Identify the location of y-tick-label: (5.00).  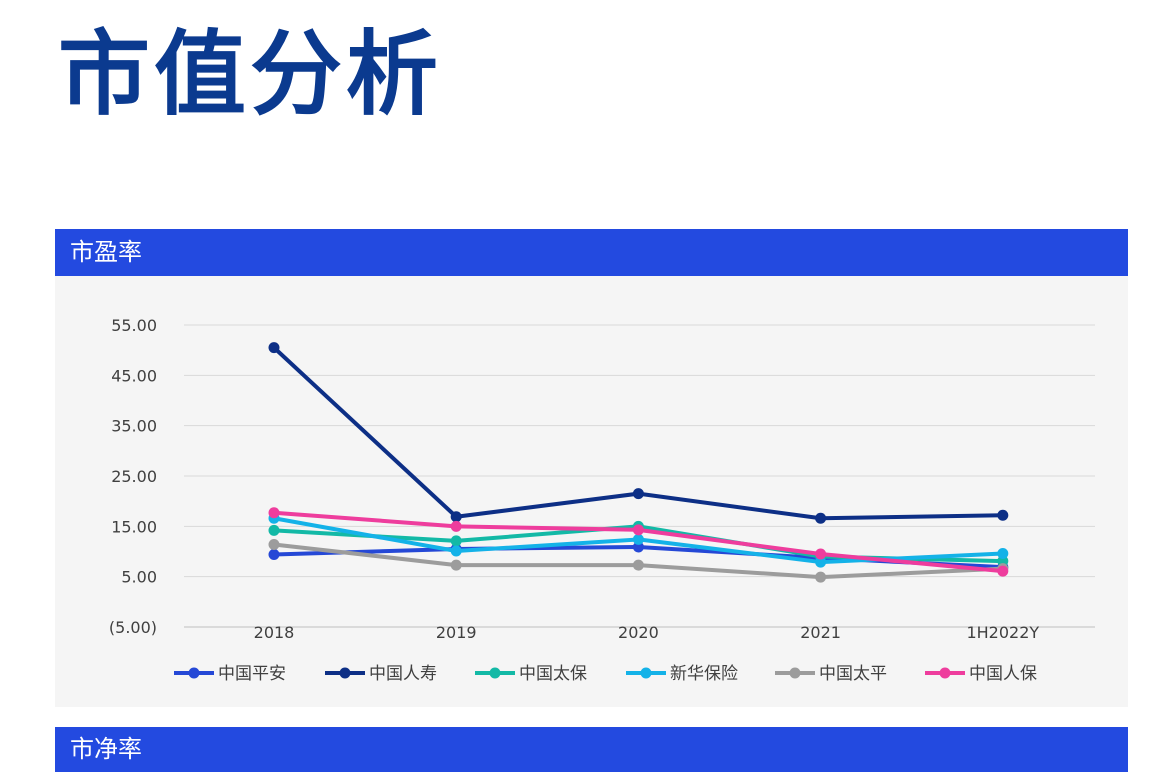
(133, 627).